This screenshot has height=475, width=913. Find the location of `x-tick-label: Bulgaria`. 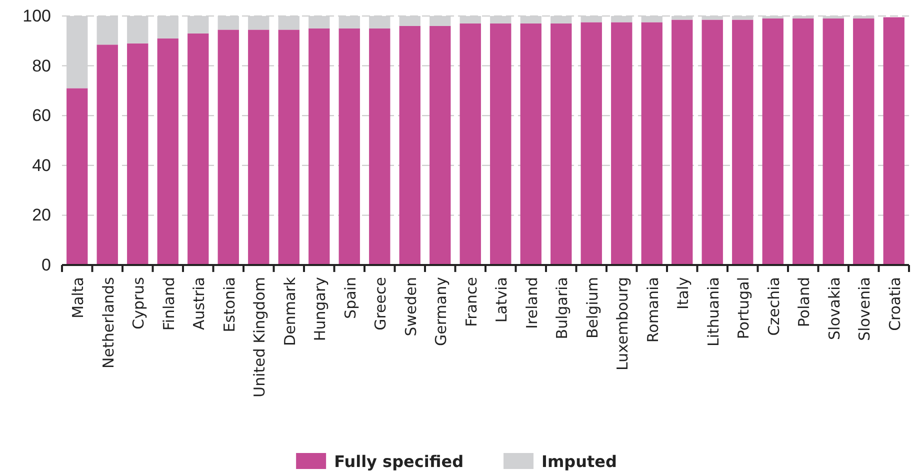

x-tick-label: Bulgaria is located at coordinates (562, 308).